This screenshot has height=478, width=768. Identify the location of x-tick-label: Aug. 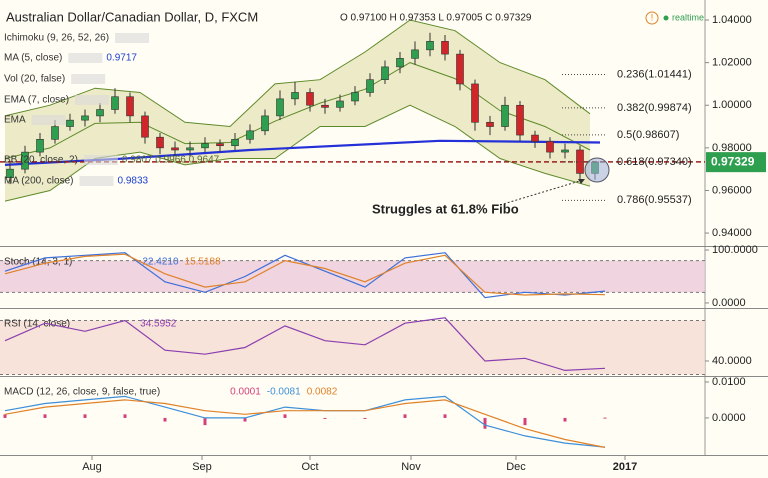
(92, 467).